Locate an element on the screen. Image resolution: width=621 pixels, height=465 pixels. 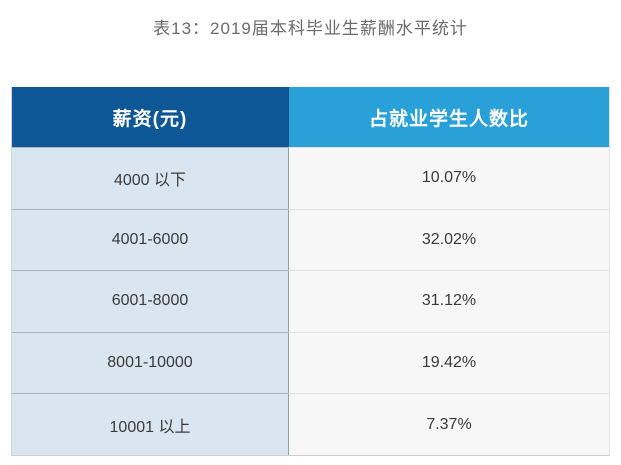
table-row: 6001-8000 31.12% is located at coordinates (310, 301).